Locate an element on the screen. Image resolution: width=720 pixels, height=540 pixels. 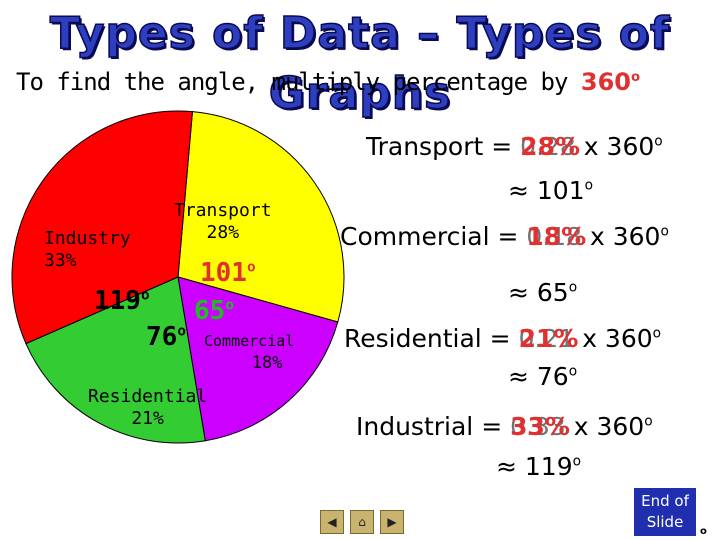
back-arrow-icon: ◀ is located at coordinates (332, 522).